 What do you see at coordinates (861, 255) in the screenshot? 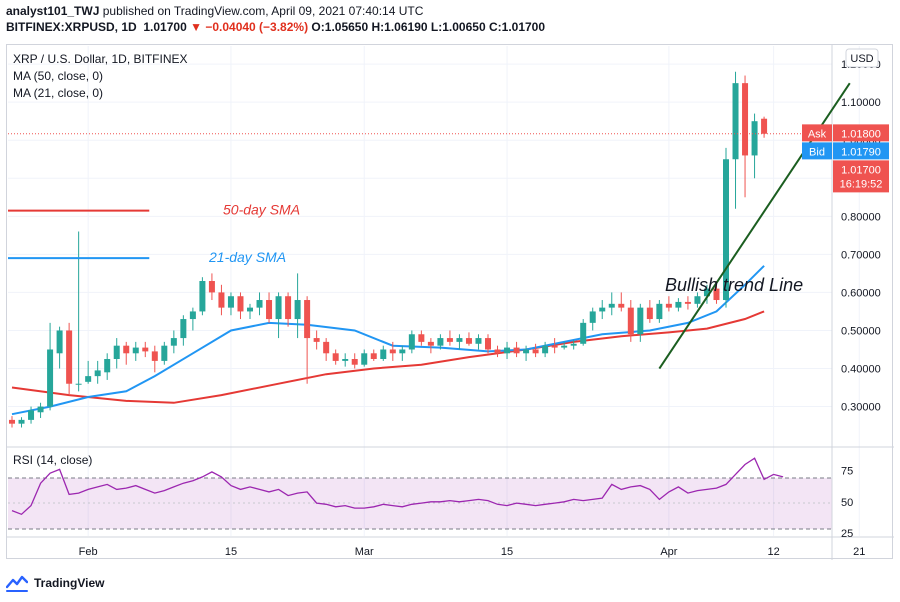
I see `price-tick-label: 0.70000` at bounding box center [861, 255].